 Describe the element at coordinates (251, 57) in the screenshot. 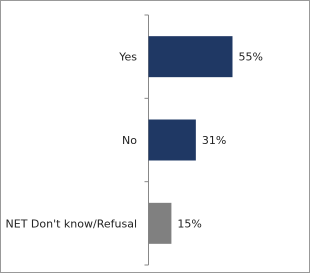

I see `value-label: 55%` at that location.